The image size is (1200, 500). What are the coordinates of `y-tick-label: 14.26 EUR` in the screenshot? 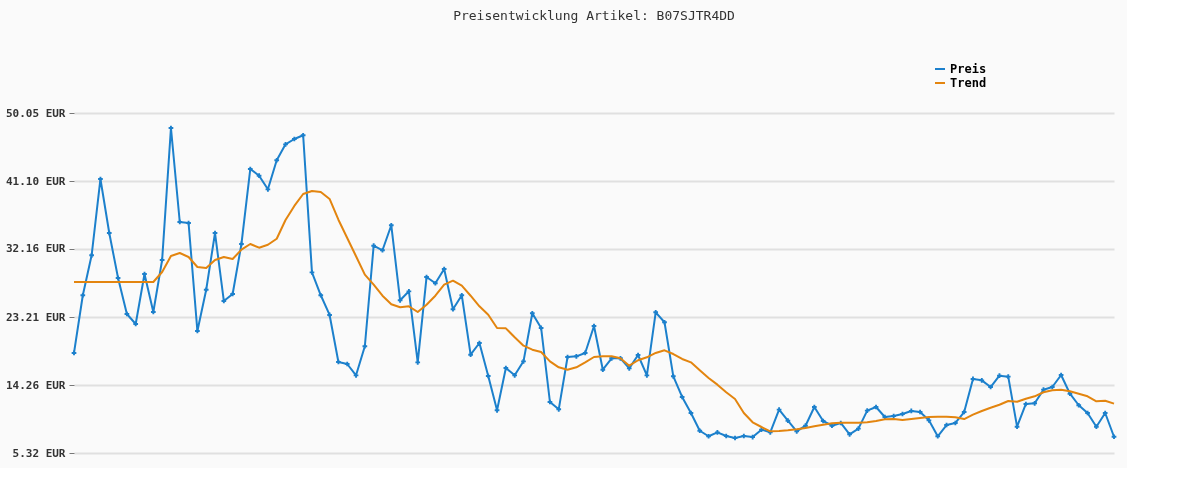 It's located at (35, 385).